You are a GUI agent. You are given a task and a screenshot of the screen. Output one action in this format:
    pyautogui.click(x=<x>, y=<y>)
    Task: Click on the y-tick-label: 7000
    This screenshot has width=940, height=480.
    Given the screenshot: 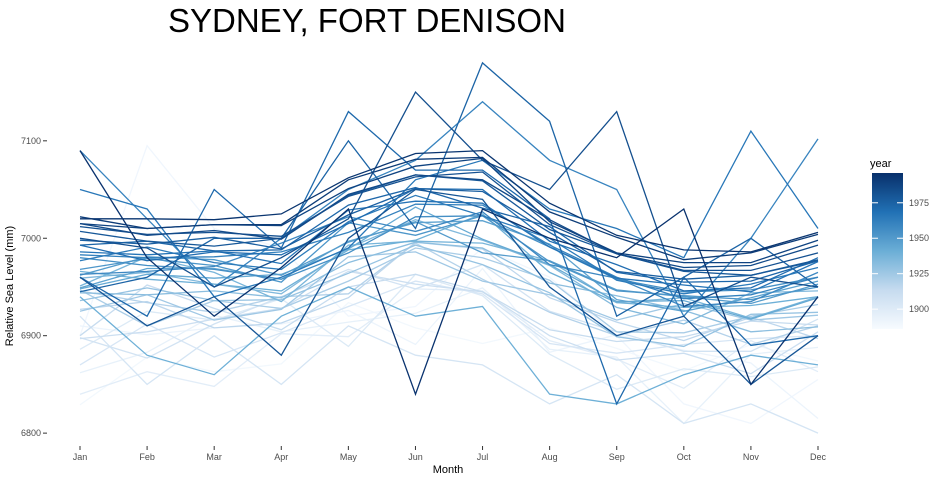 What is the action you would take?
    pyautogui.click(x=31, y=238)
    